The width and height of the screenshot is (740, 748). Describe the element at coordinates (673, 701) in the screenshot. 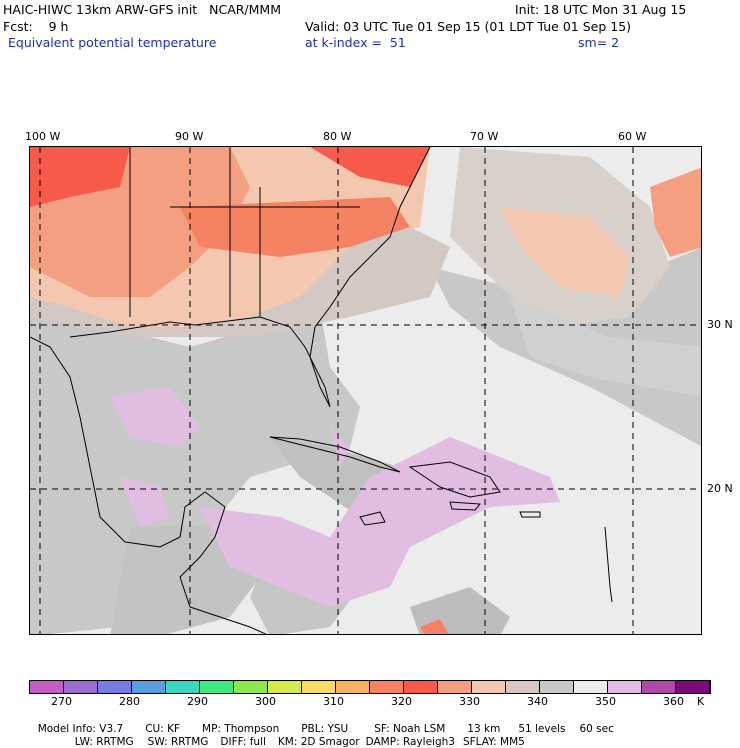

I see `colorbar-tick-label: 360` at that location.